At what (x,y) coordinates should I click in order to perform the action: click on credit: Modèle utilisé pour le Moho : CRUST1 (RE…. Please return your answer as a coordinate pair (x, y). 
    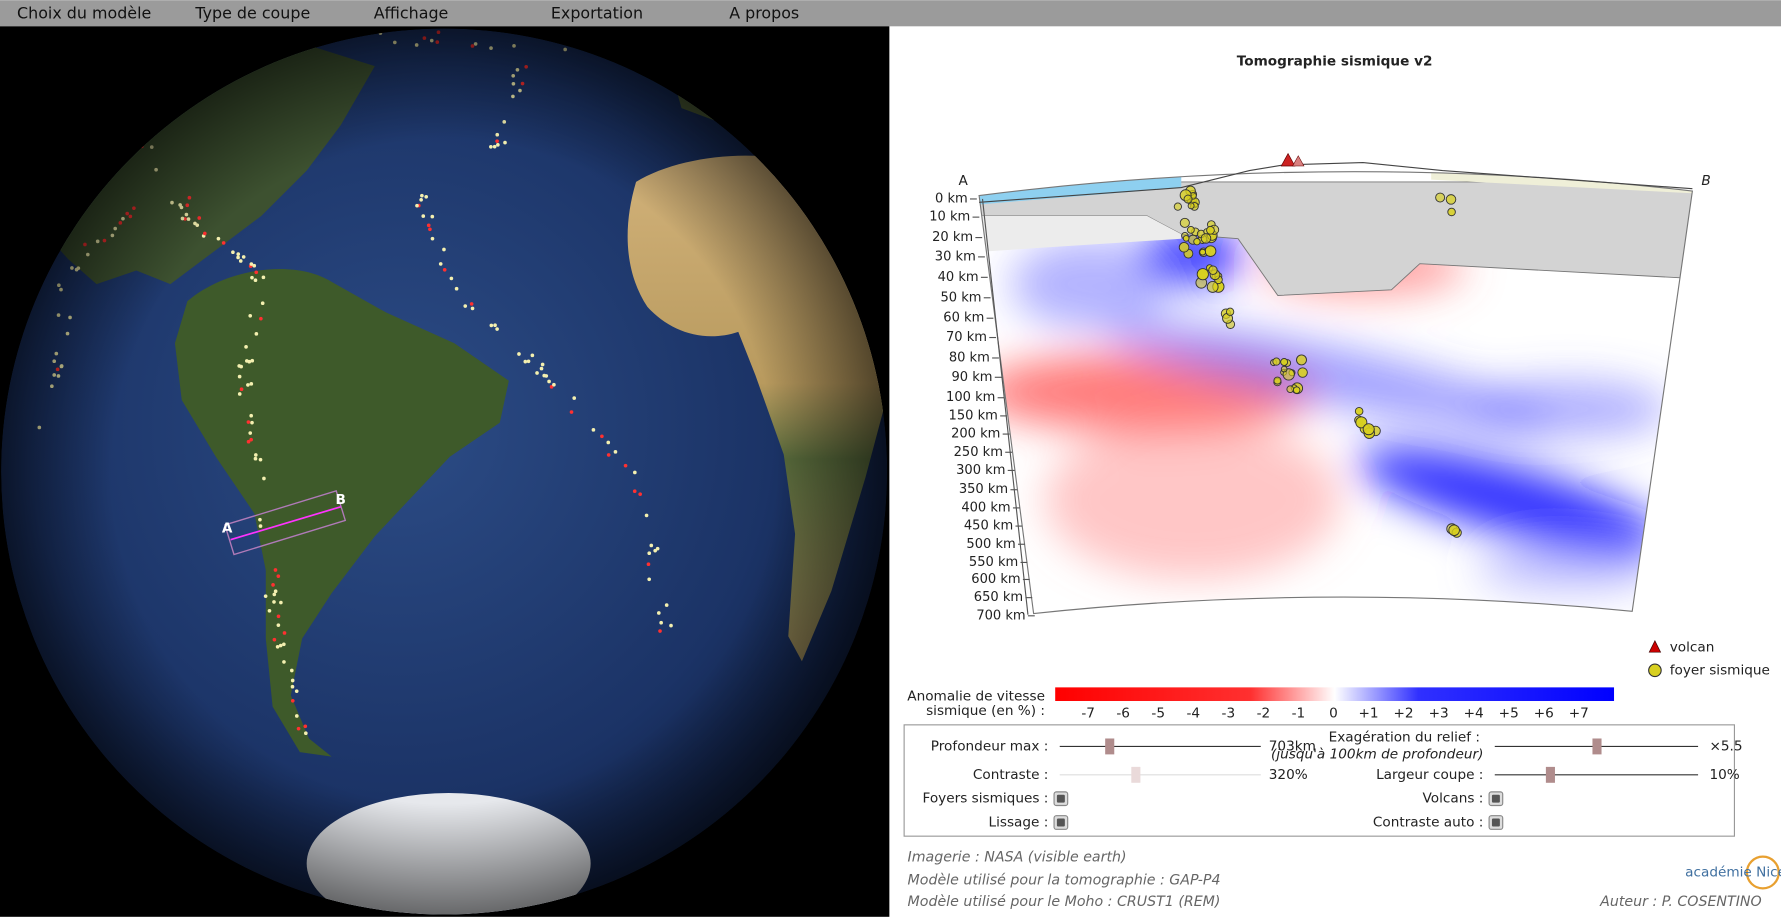
    Looking at the image, I should click on (1064, 902).